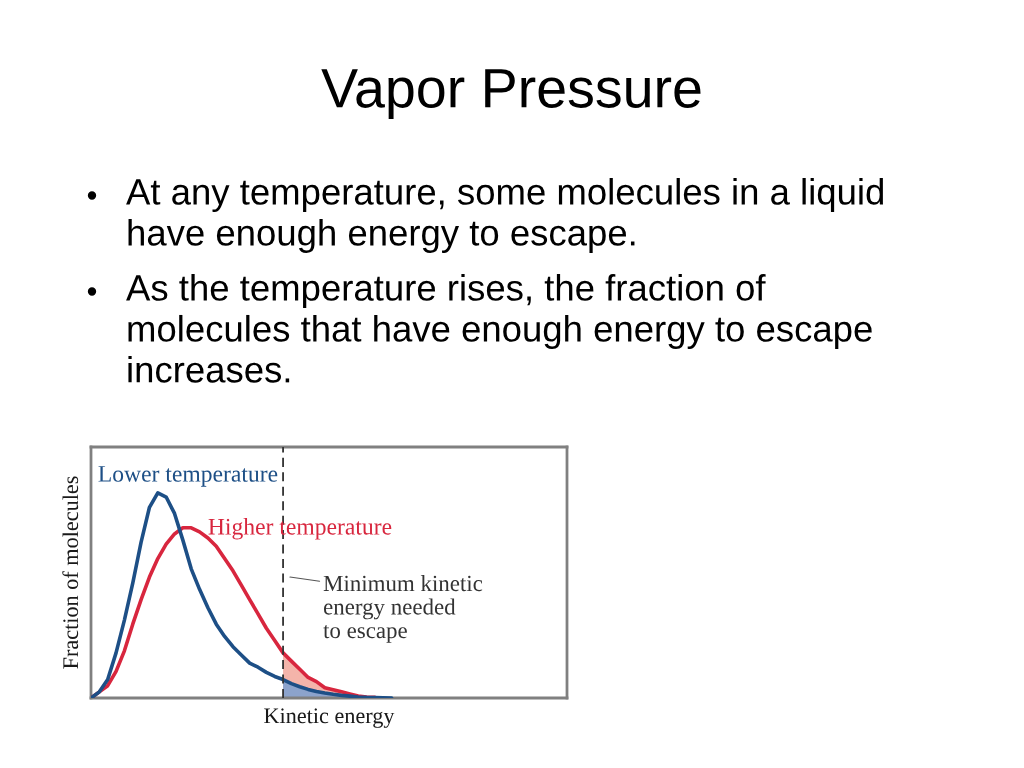  Describe the element at coordinates (300, 529) in the screenshot. I see `series-label: Higher temperature` at that location.